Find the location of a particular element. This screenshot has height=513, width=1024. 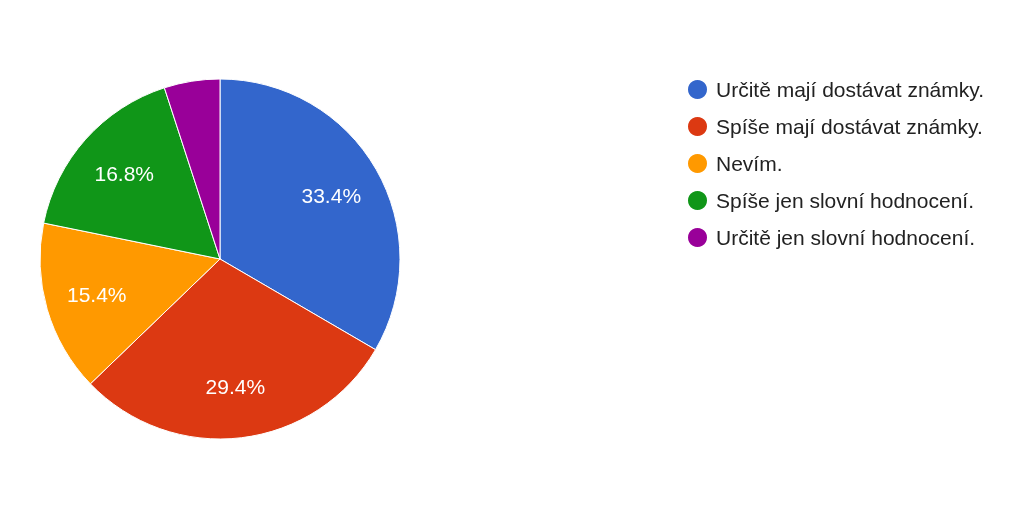

legend-label: Spíše mají dostávat známky. is located at coordinates (849, 126).